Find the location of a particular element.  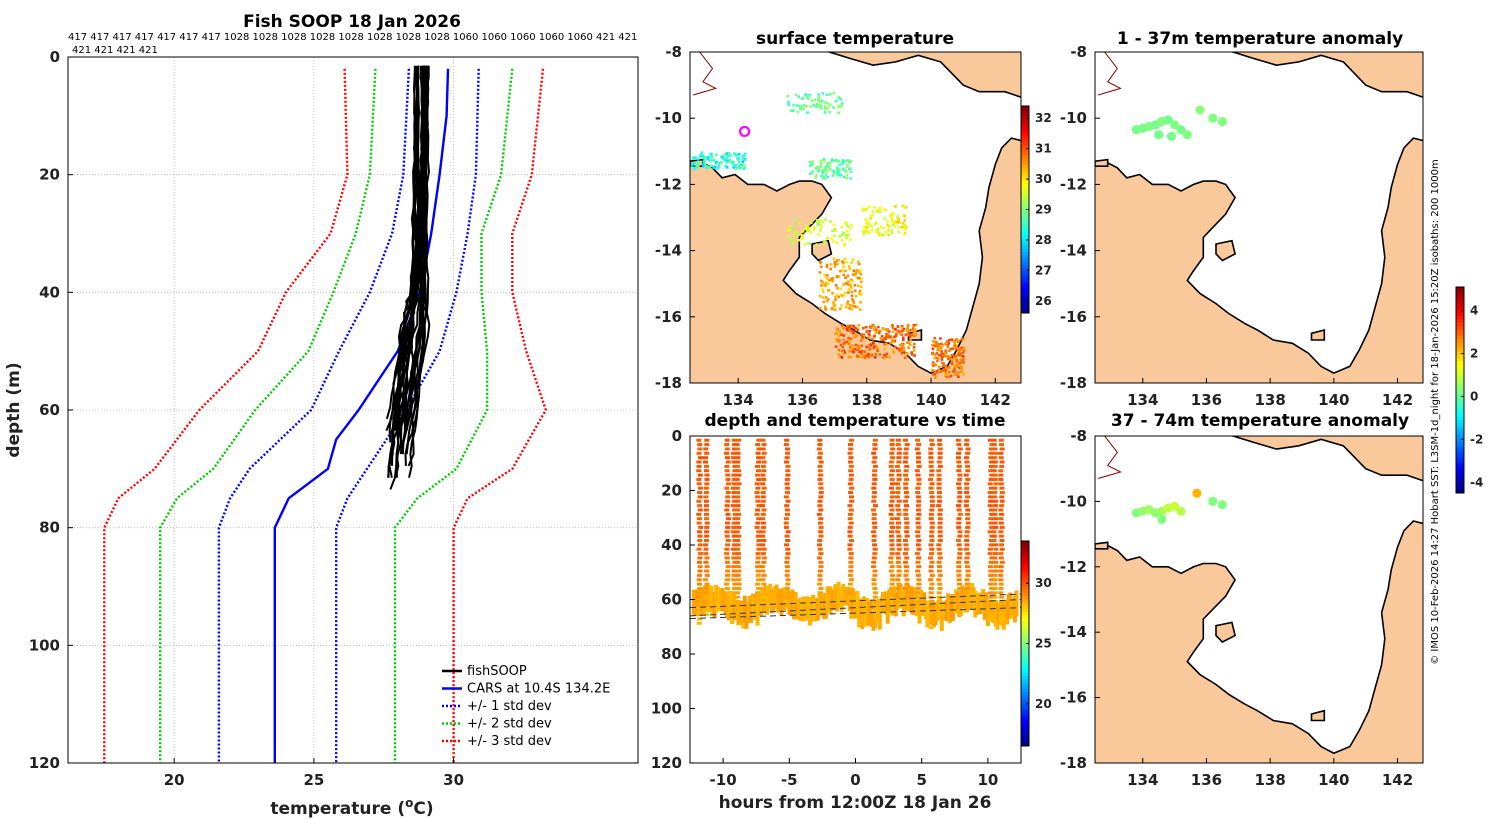

colorbar-tick-label: 20 is located at coordinates (1043, 704).